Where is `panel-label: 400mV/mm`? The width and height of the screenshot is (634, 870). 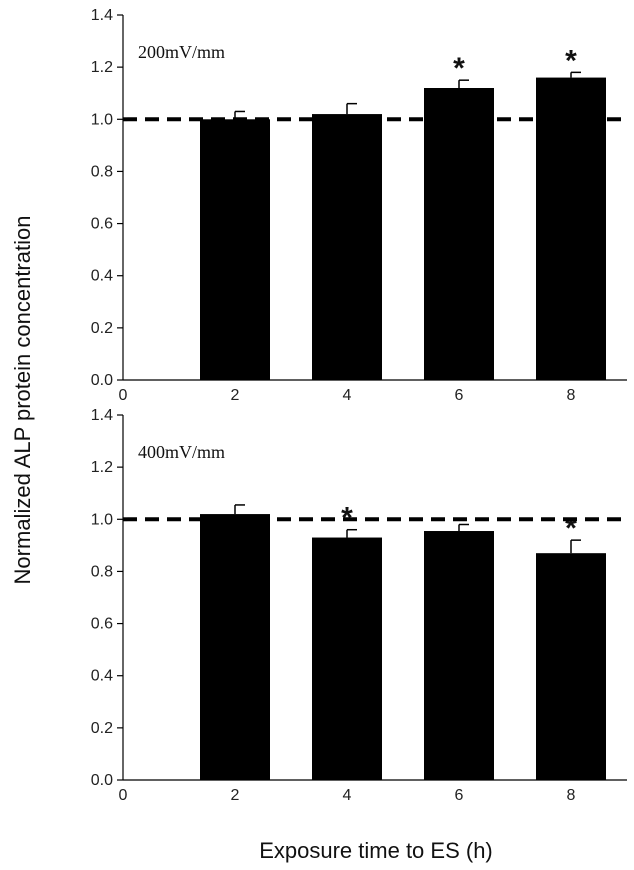 panel-label: 400mV/mm is located at coordinates (181, 452).